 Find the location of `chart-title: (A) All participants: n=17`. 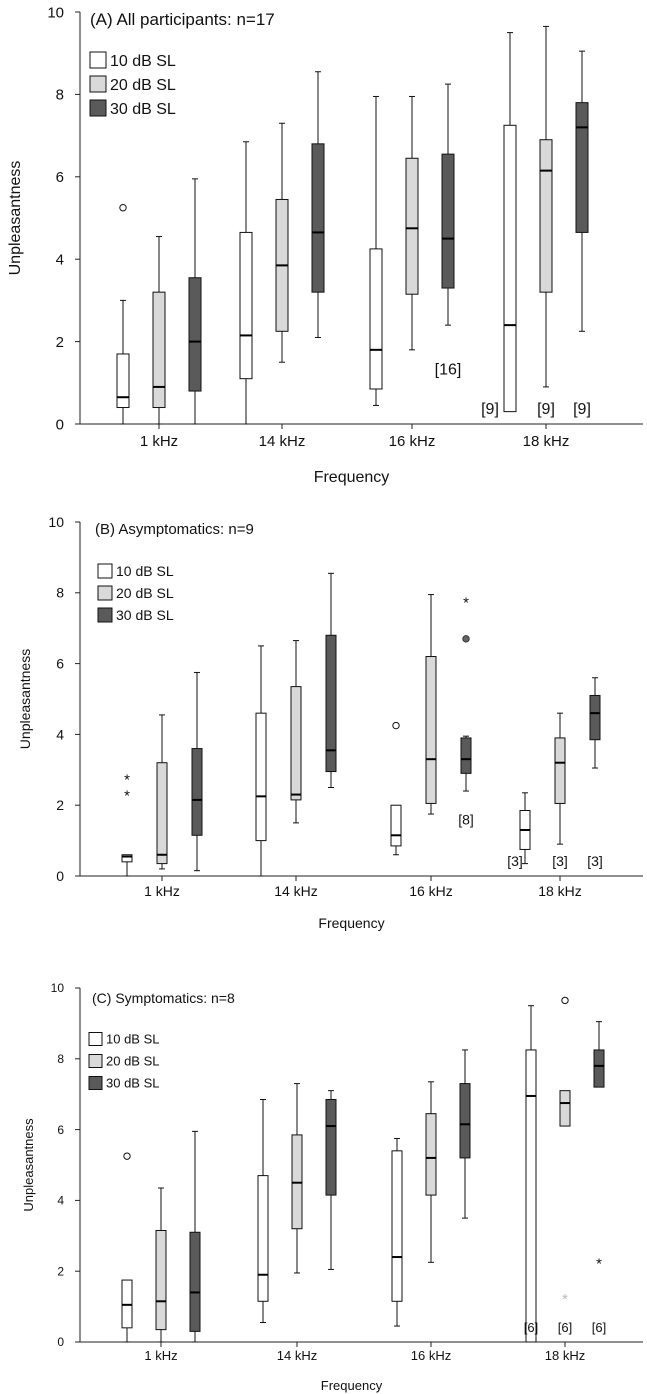

chart-title: (A) All participants: n=17 is located at coordinates (182, 19).